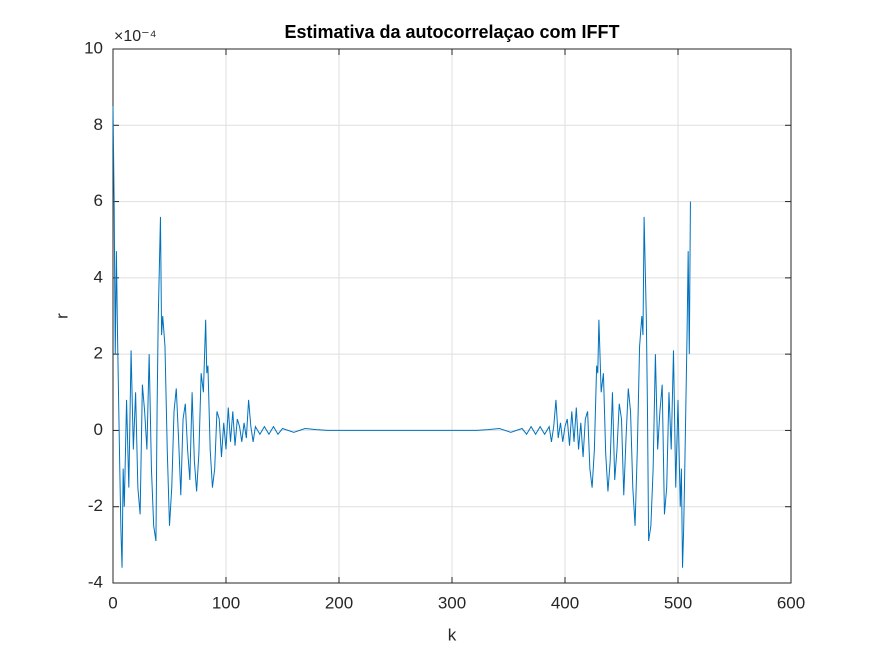 Image resolution: width=875 pixels, height=656 pixels. I want to click on x-tick-label: 200, so click(339, 602).